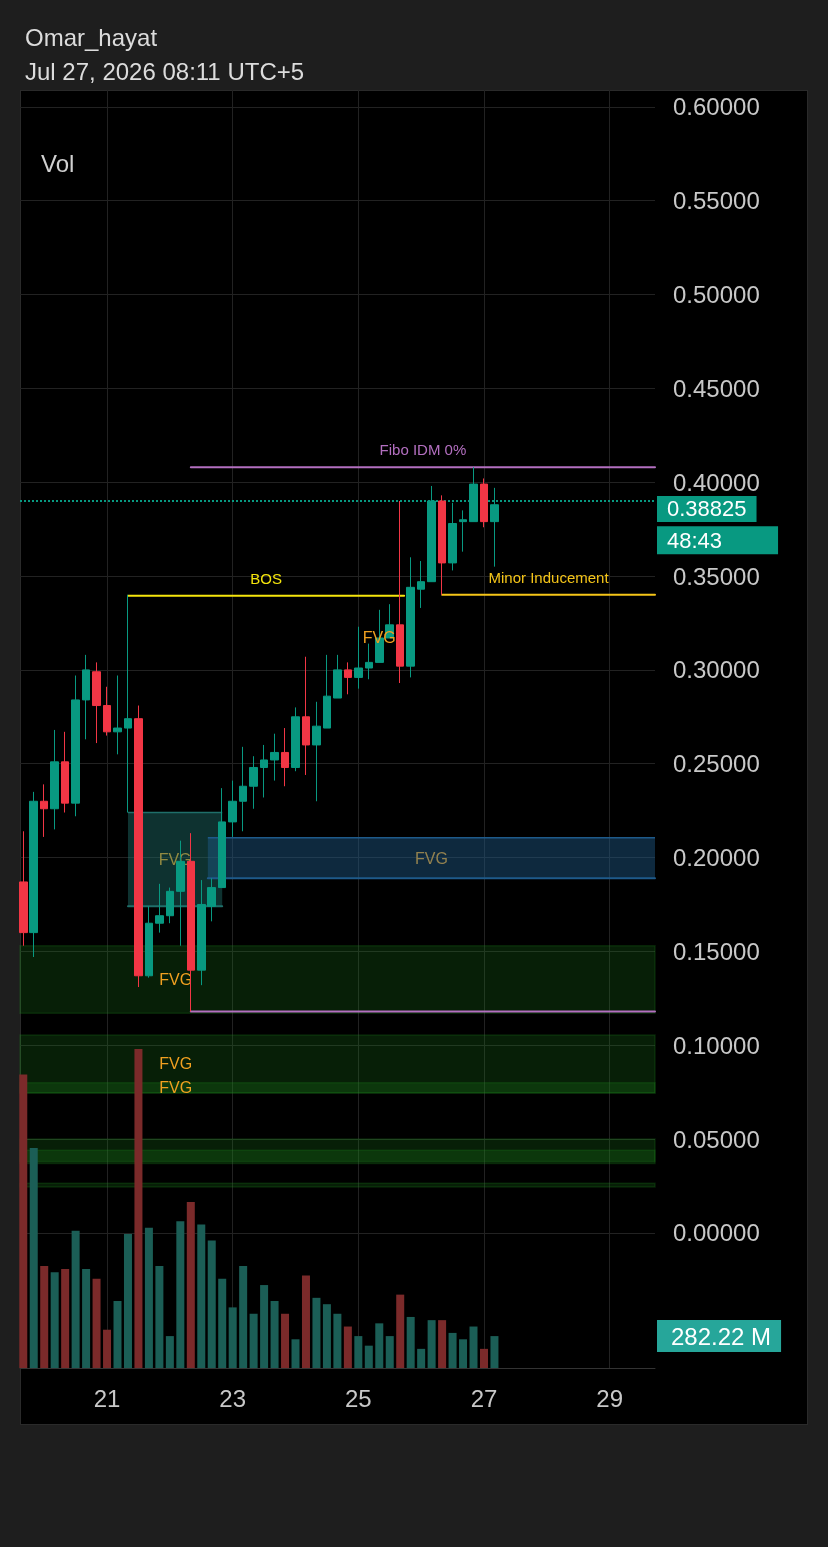 Image resolution: width=828 pixels, height=1547 pixels. I want to click on series-label: Fibo IDM 0%, so click(423, 450).